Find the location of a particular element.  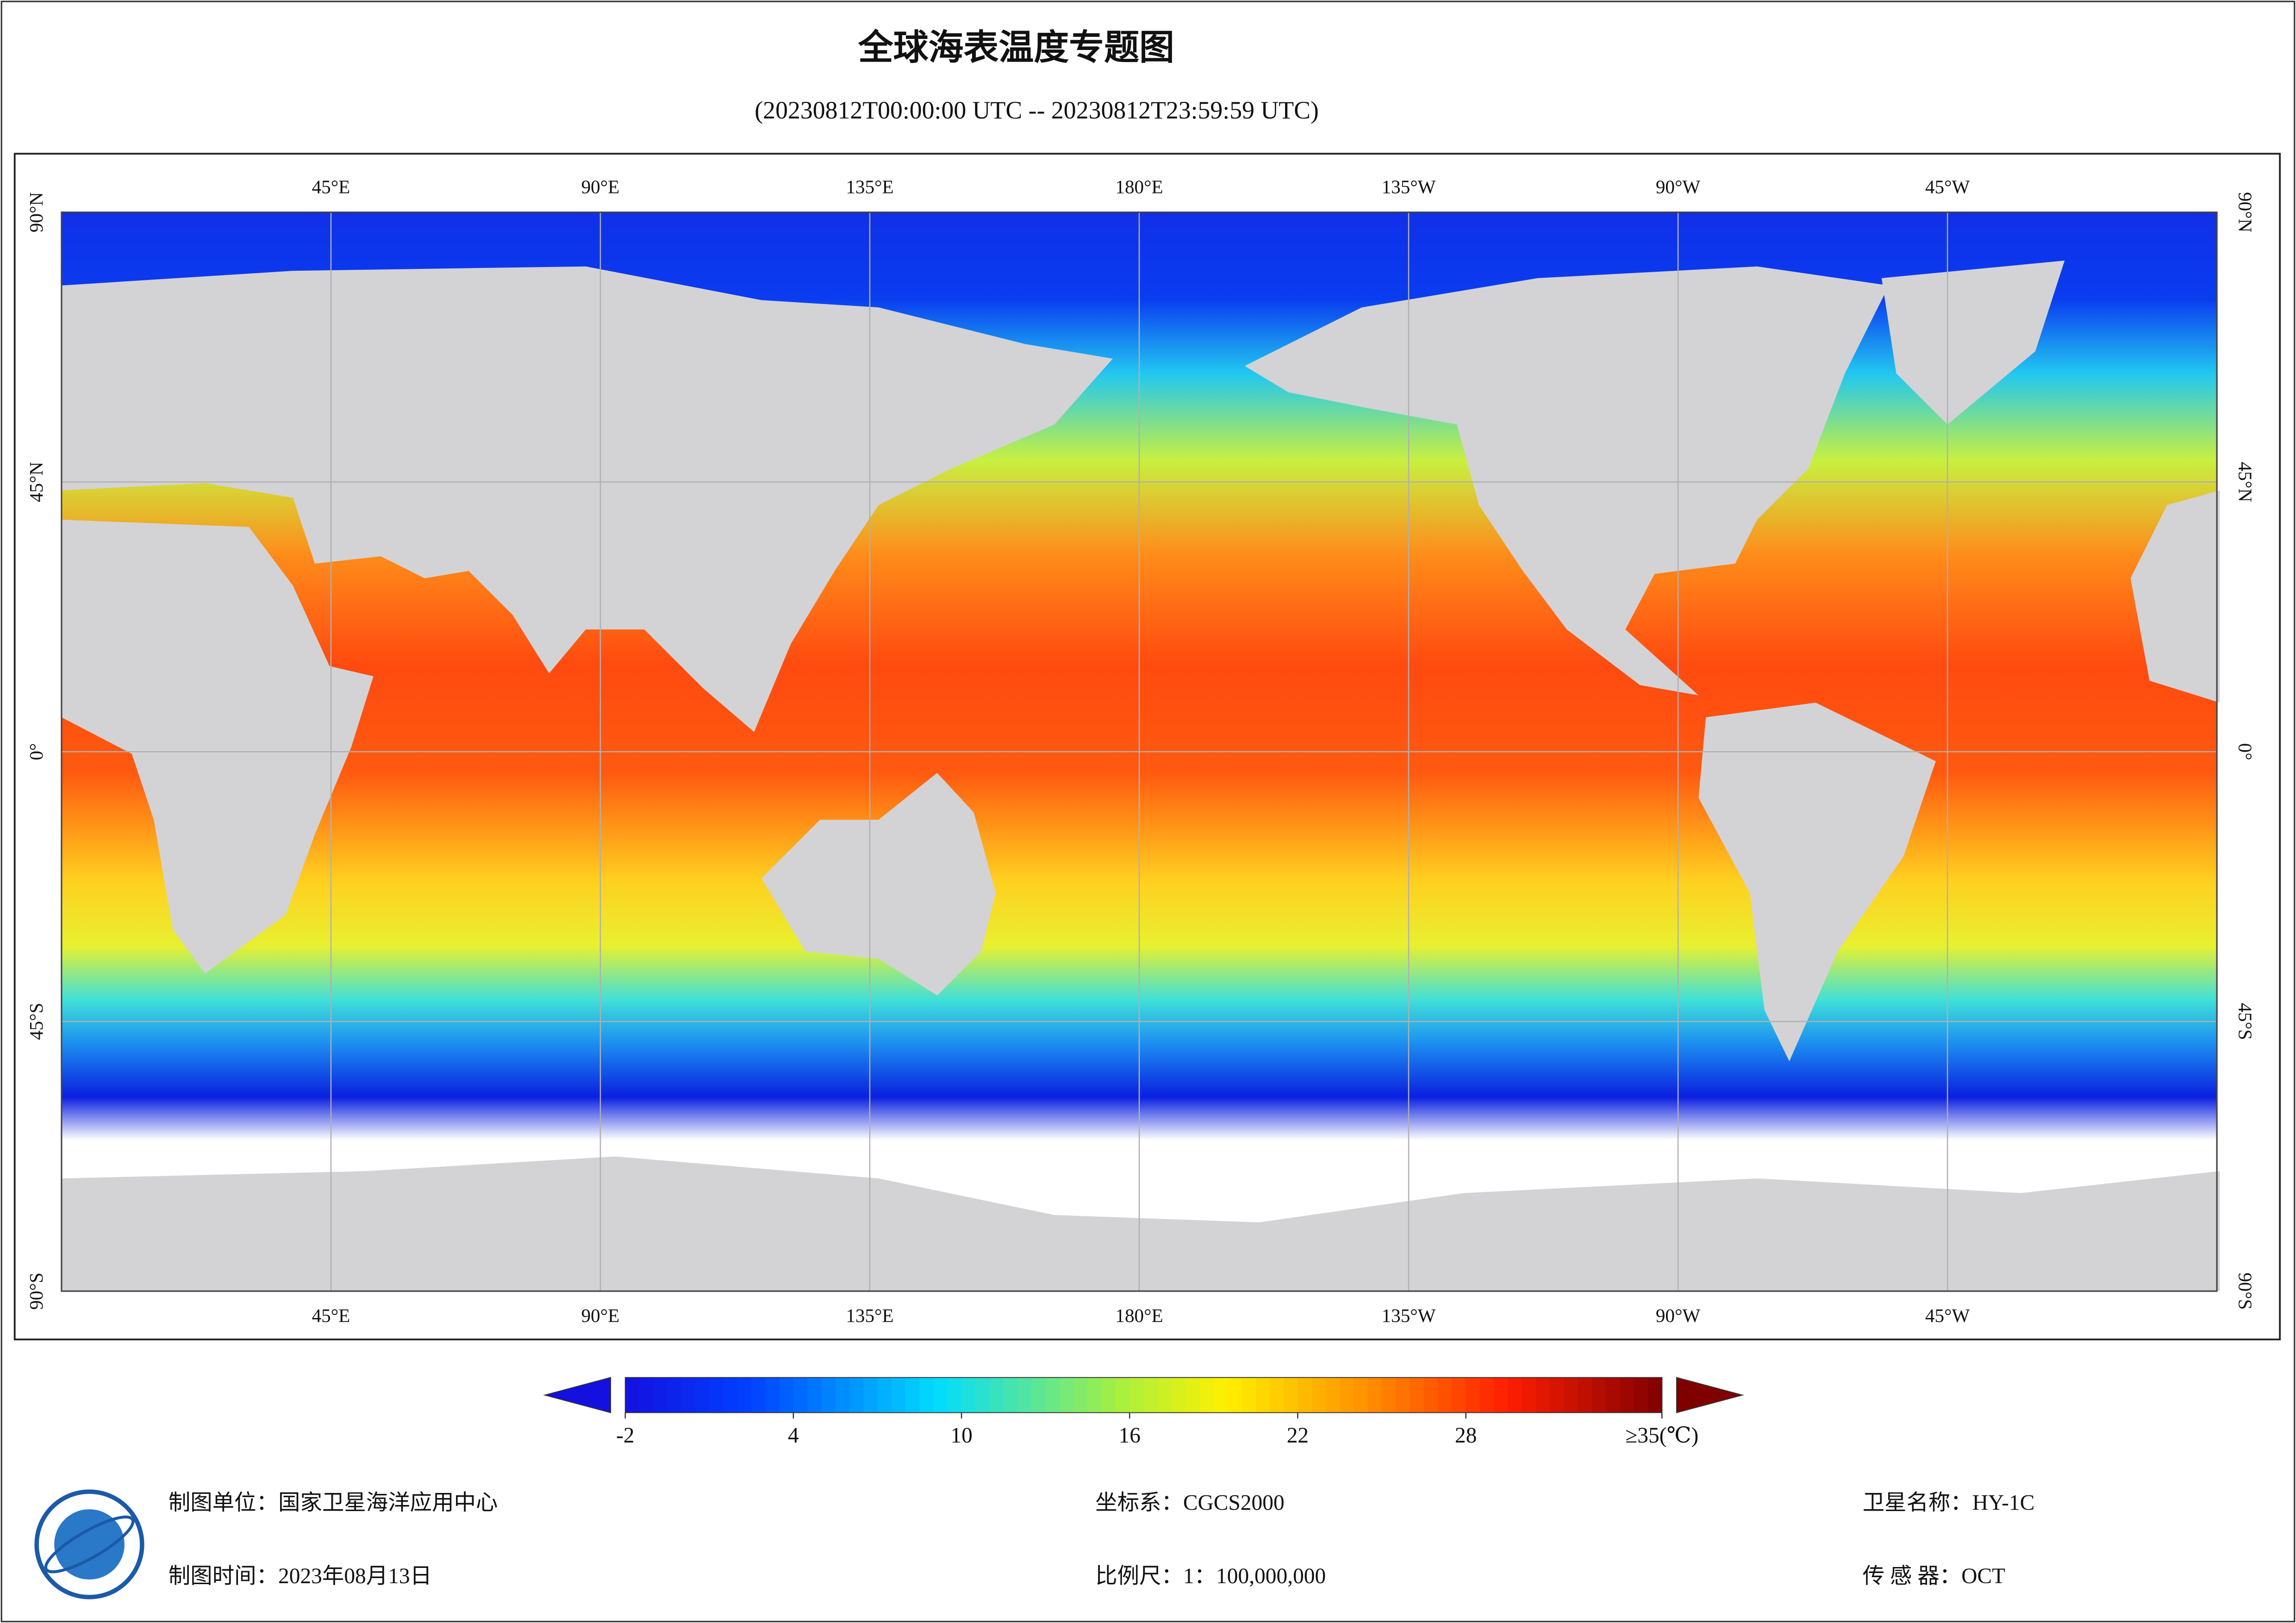

lon-label-bottom: 45°W is located at coordinates (1947, 1315).